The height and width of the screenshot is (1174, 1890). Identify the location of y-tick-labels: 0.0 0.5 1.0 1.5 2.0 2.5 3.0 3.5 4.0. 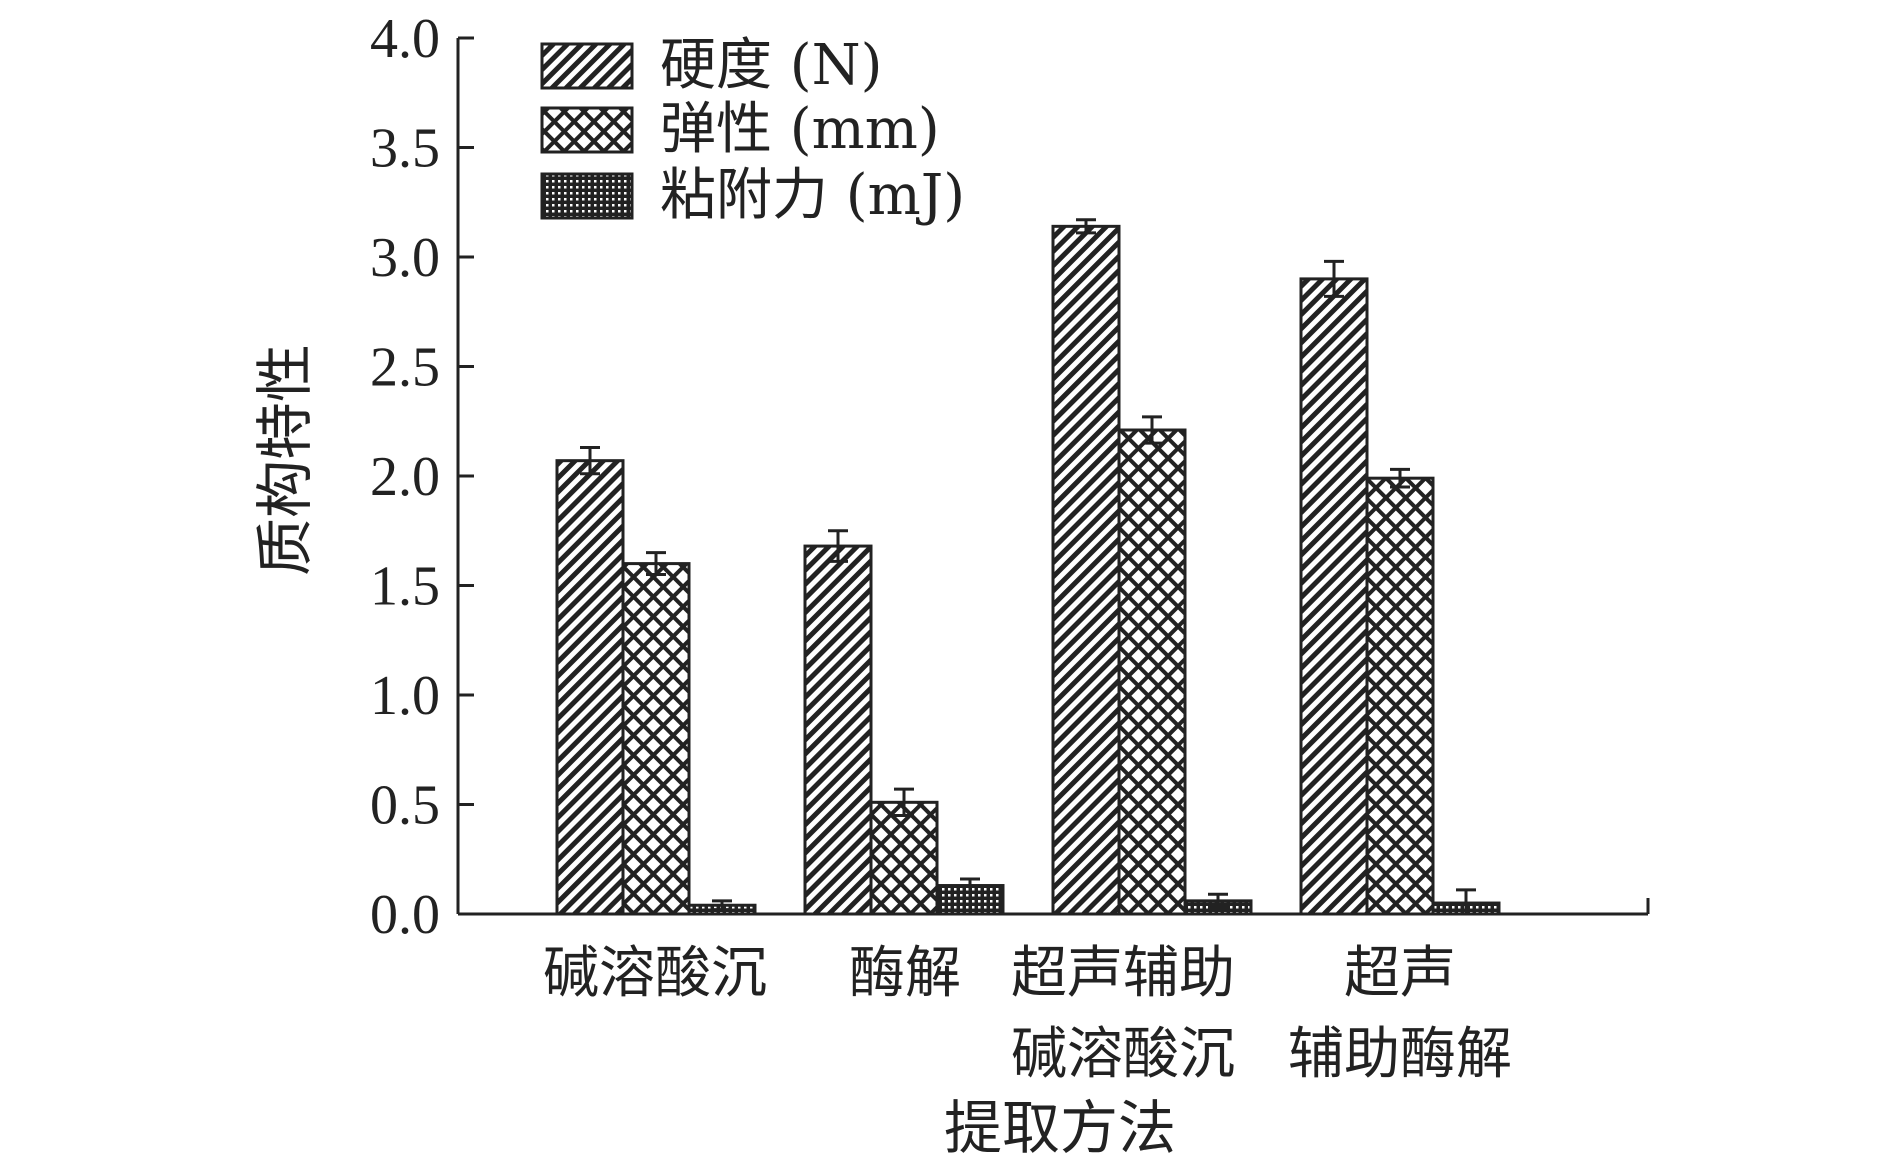
(405, 477).